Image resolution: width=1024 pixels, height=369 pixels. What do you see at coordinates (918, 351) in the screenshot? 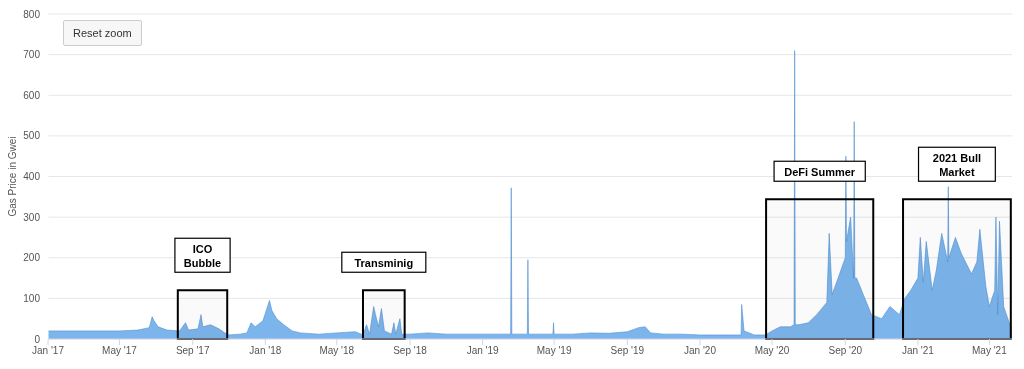
I see `x-tick-label: Jan '21` at bounding box center [918, 351].